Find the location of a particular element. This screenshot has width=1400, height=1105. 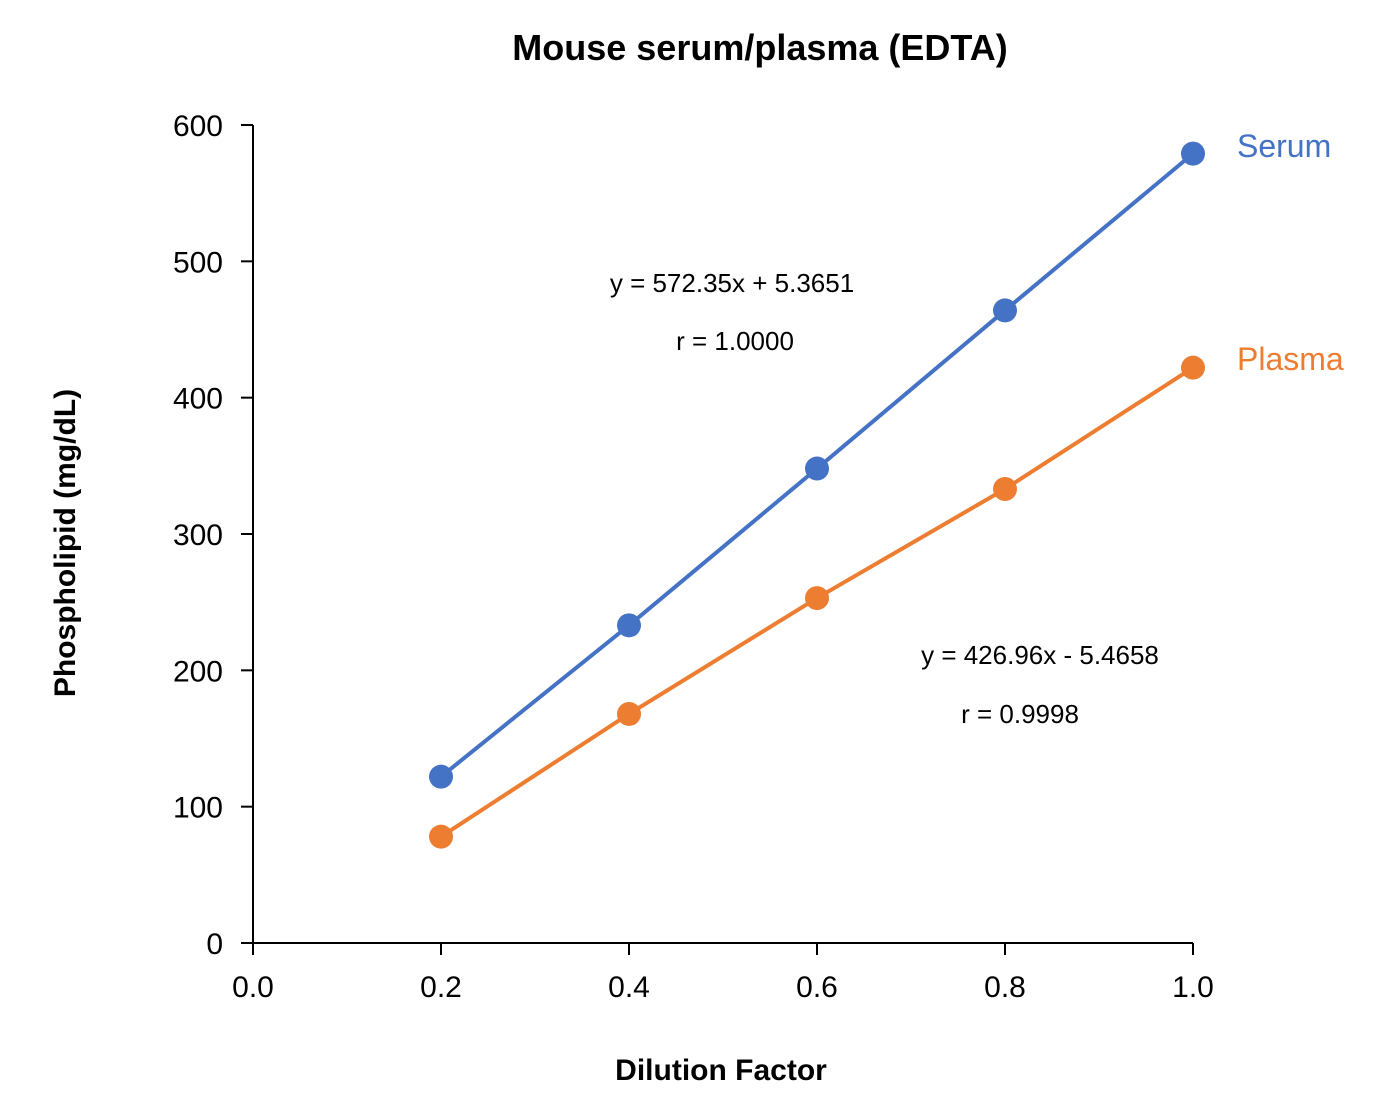

x-tick-label: 0.6 is located at coordinates (817, 987).